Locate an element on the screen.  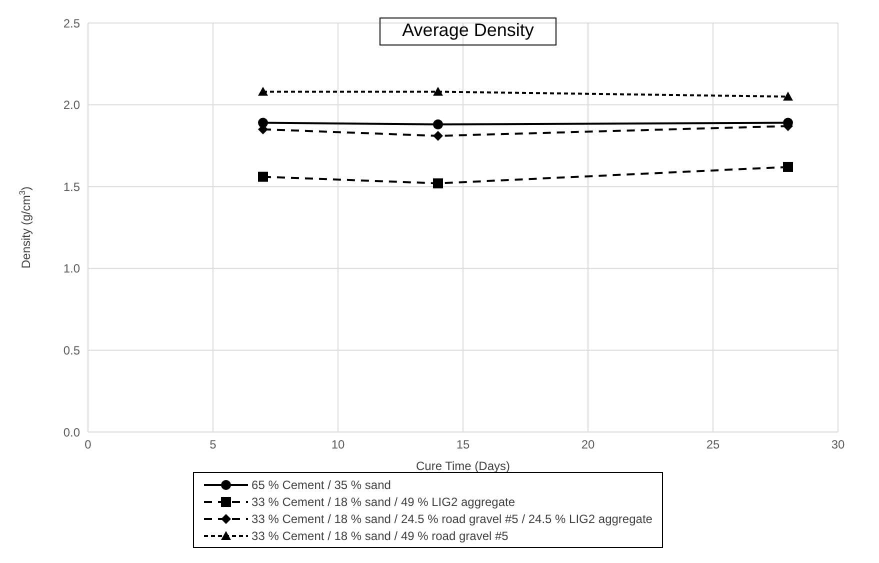
y-tick-label: 0.0 is located at coordinates (71, 432).